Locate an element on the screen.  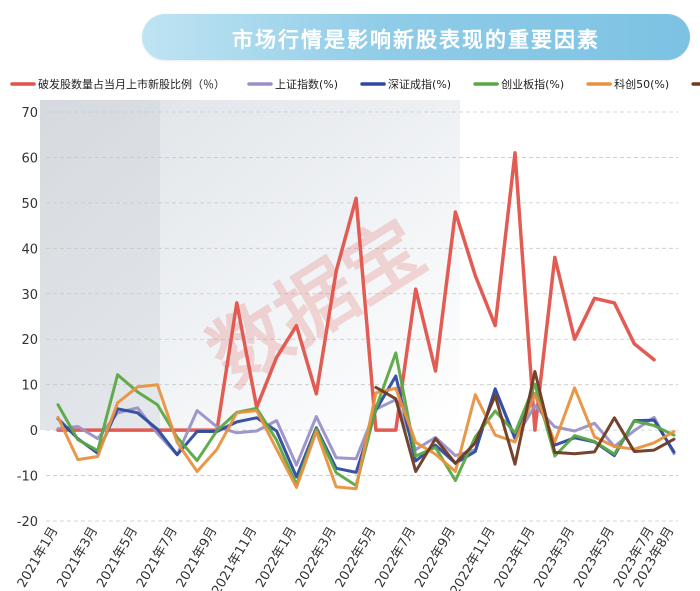
x-tick-label: 2022年9月 is located at coordinates (435, 558).